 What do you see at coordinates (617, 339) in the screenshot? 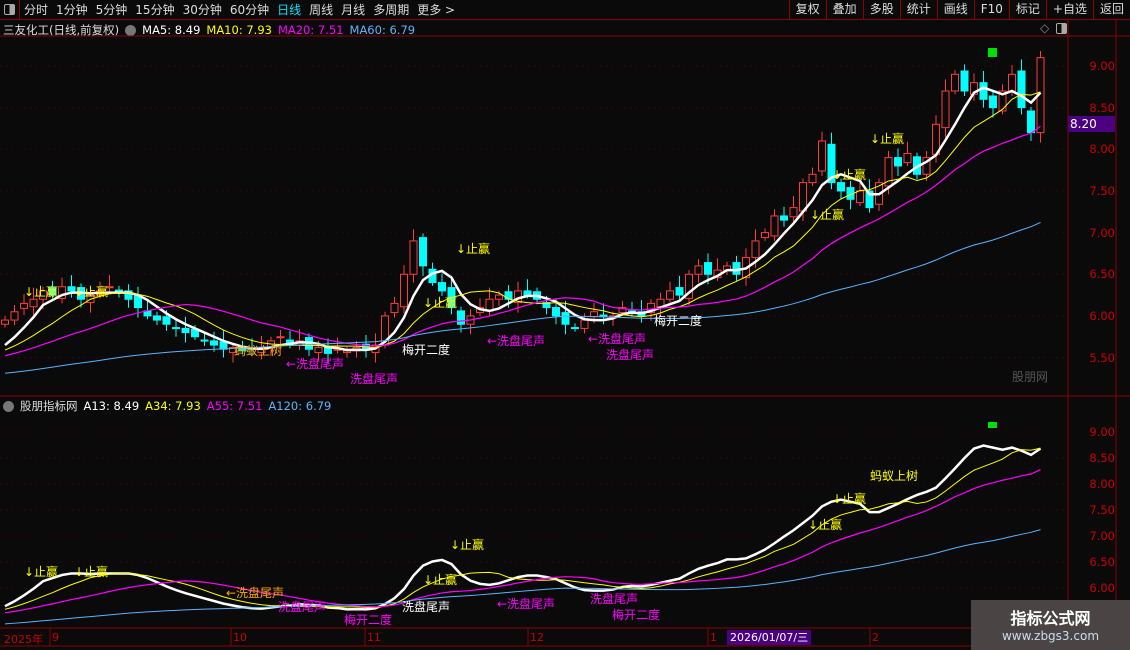
I see `signal-label: ←洗盘尾声` at bounding box center [617, 339].